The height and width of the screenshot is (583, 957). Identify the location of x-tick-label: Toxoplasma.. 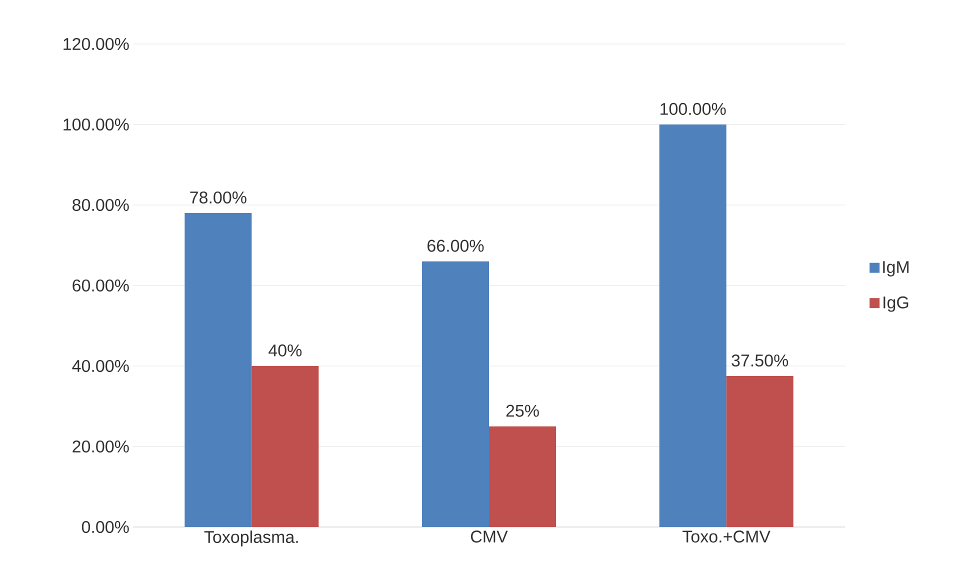
(251, 538).